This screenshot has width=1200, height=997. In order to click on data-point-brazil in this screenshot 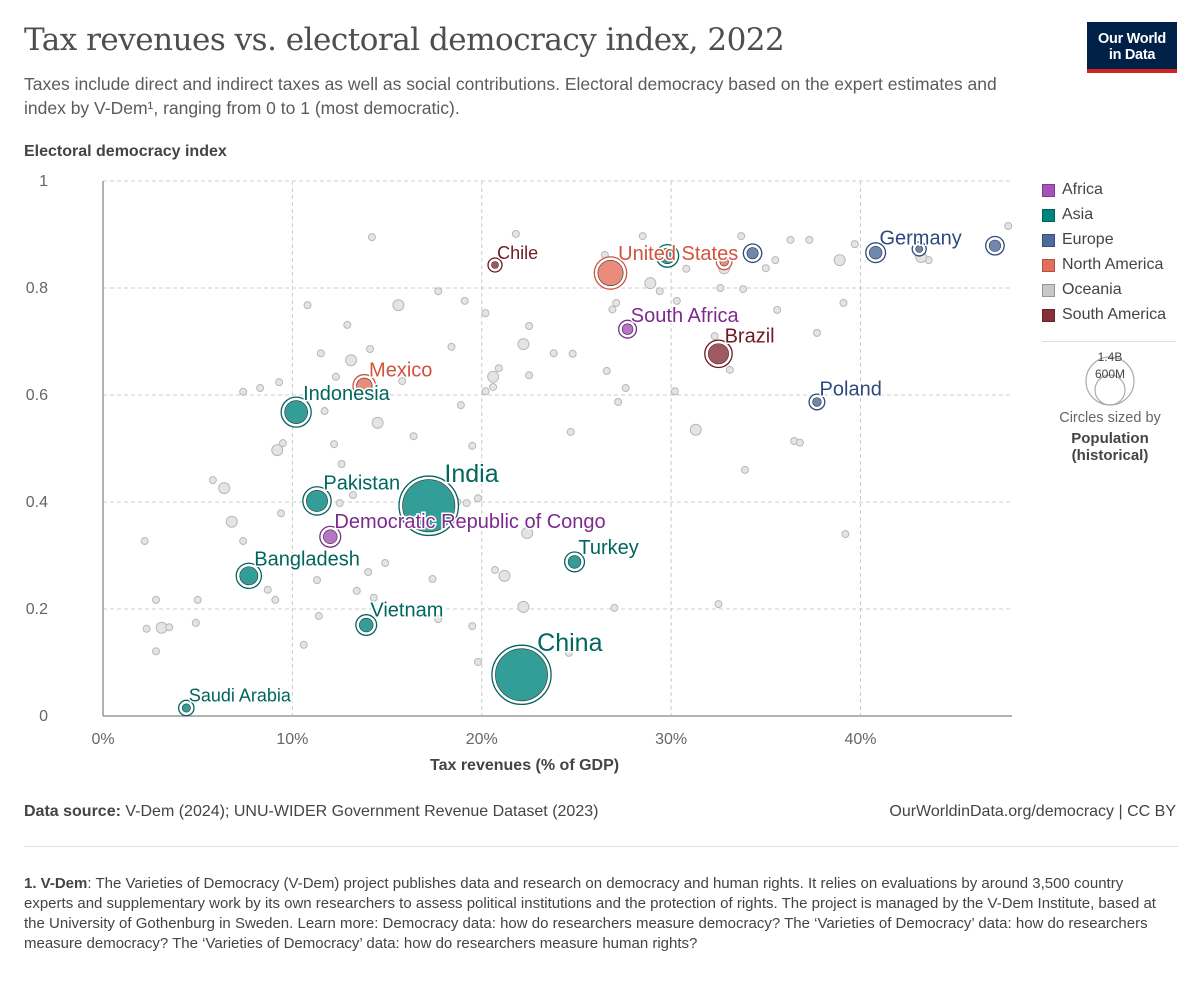, I will do `click(718, 354)`.